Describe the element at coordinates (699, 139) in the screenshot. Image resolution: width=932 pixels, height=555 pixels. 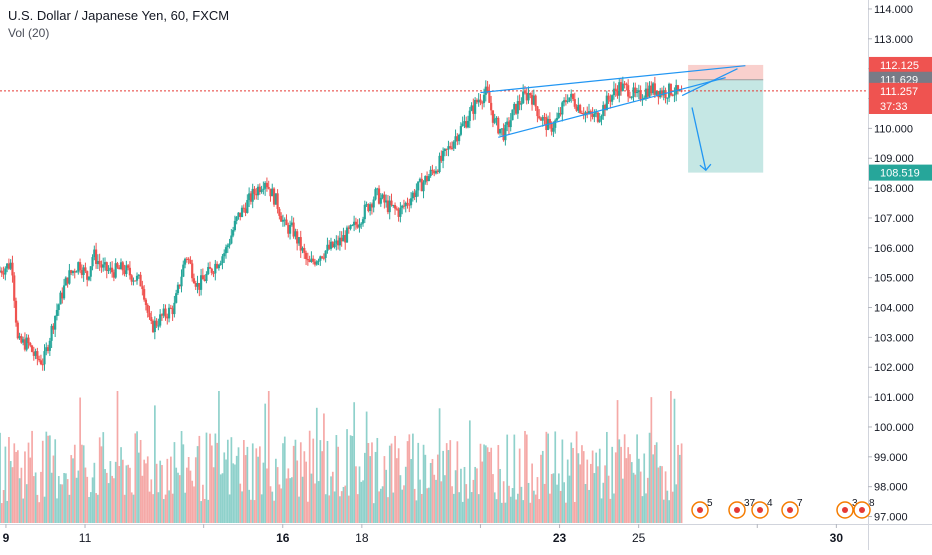
I see `down-arrow-shaft` at that location.